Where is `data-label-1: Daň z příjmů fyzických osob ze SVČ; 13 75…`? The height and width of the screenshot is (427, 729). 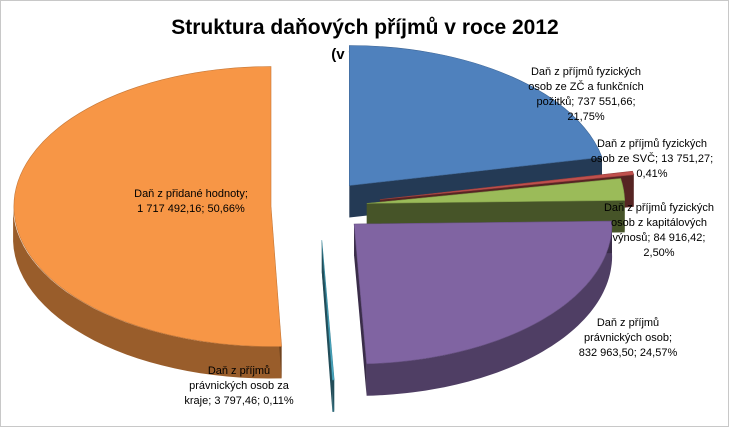
data-label-1: Daň z příjmů fyzických osob ze SVČ; 13 75… is located at coordinates (652, 159).